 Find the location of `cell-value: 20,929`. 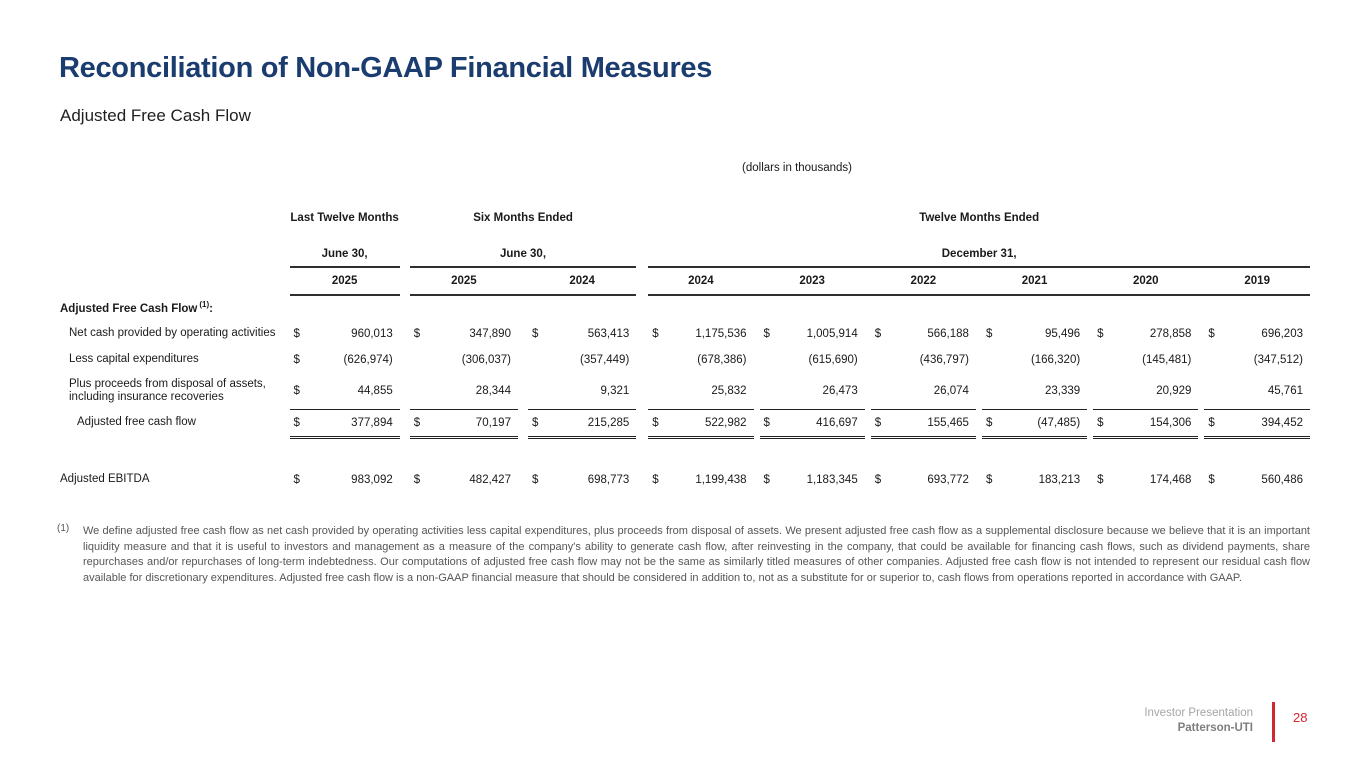

cell-value: 20,929 is located at coordinates (1174, 390).